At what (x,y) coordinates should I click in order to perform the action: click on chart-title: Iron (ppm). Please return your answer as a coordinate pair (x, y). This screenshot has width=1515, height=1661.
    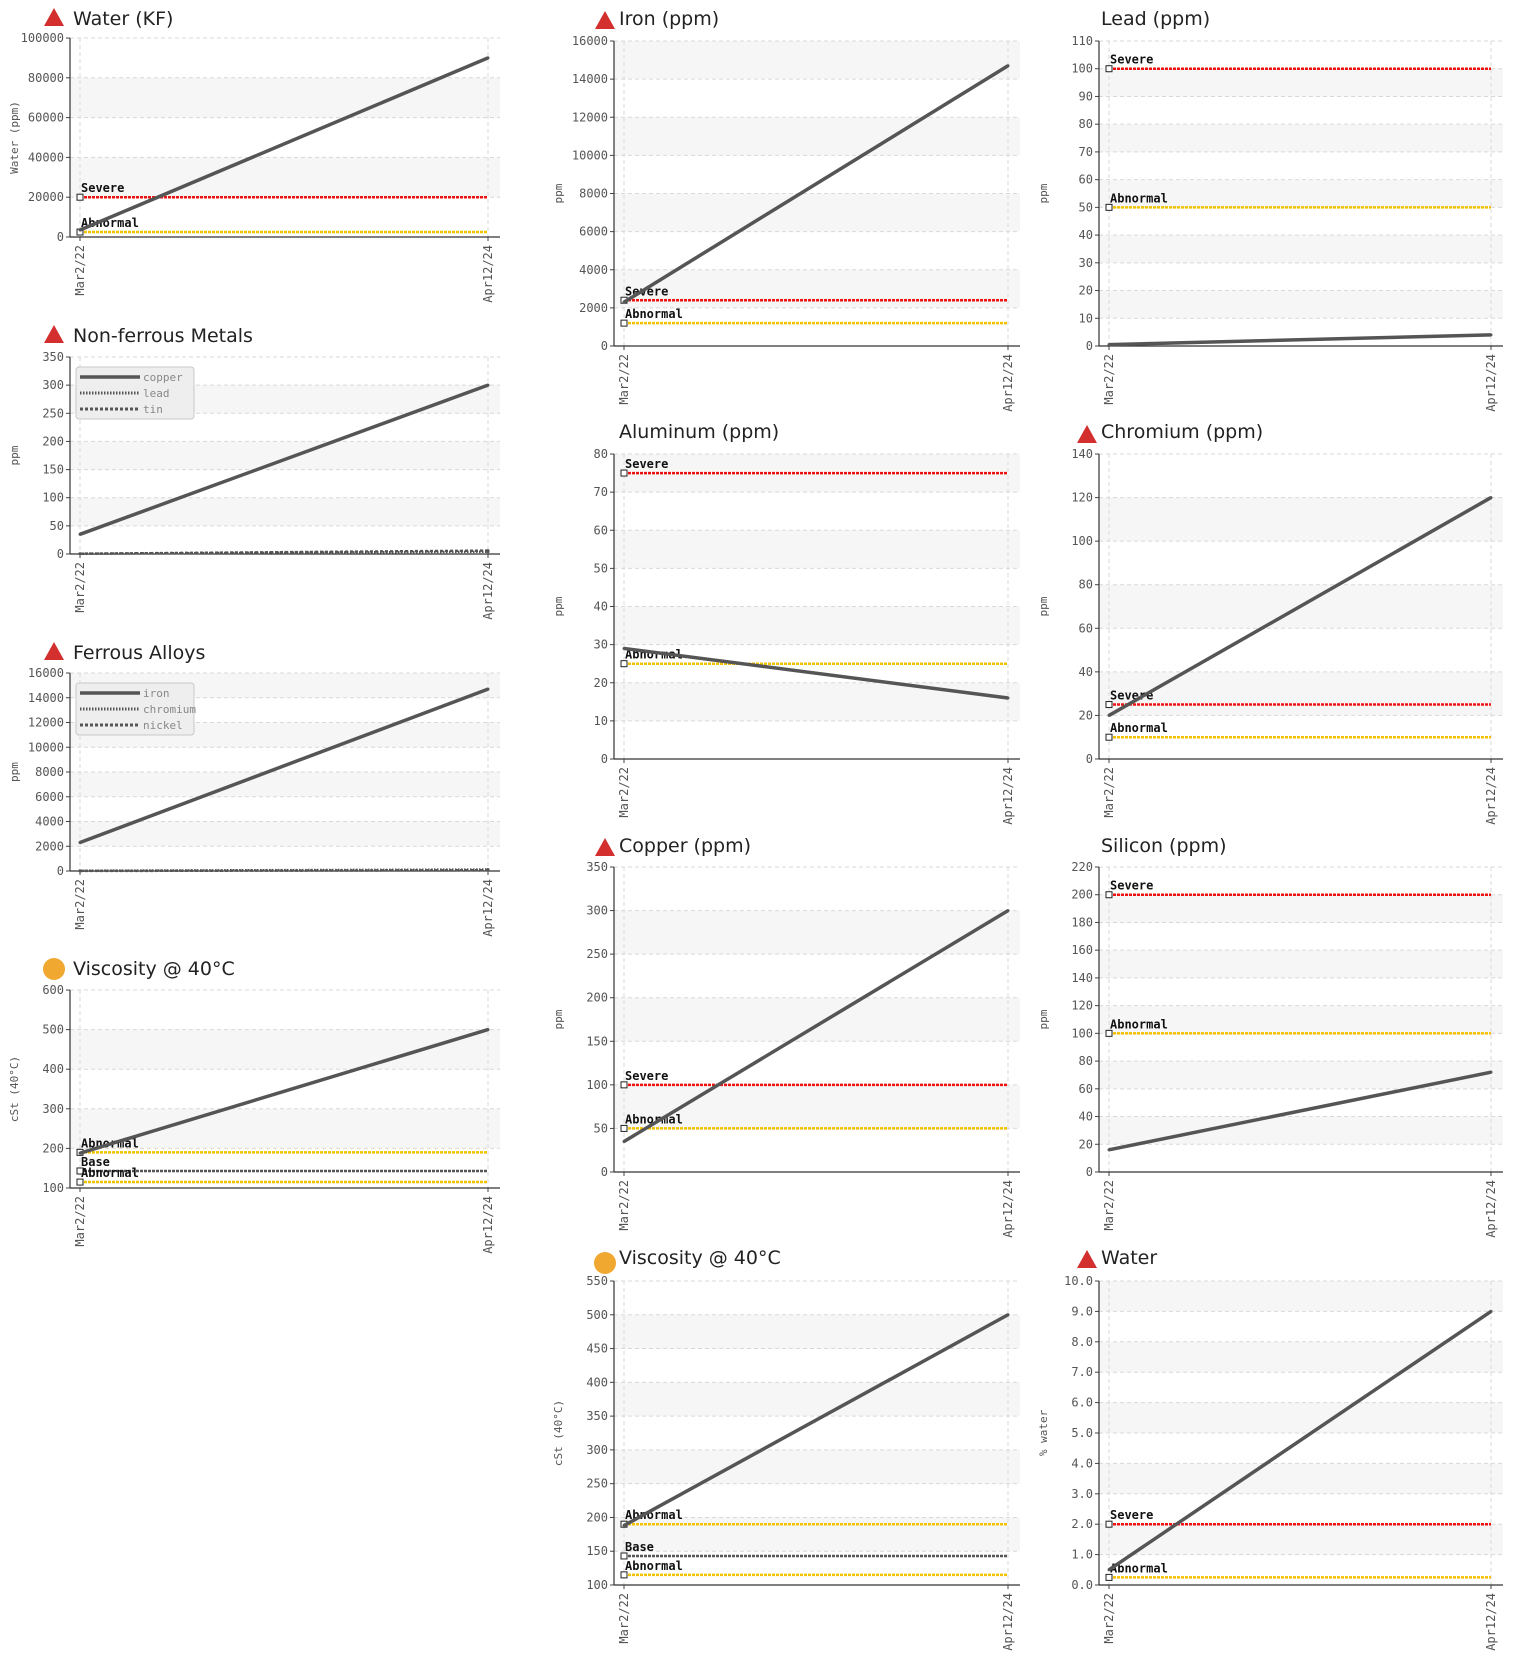
    Looking at the image, I should click on (669, 19).